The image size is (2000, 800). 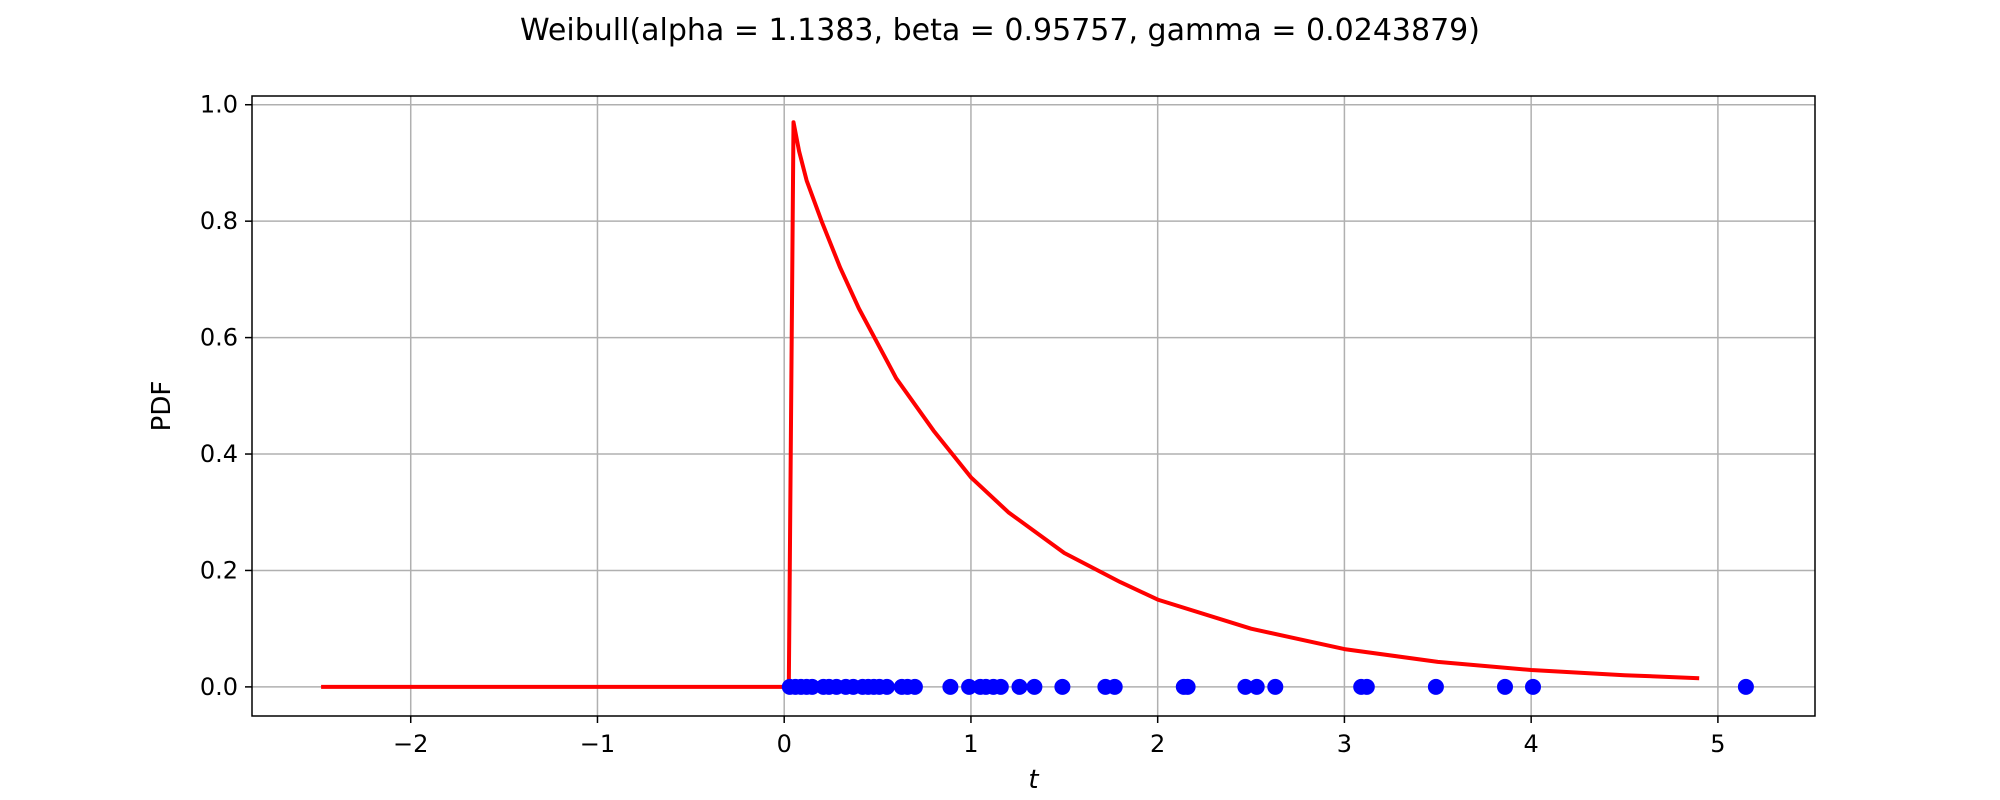 I want to click on x-tick-label: −1, so click(x=597, y=744).